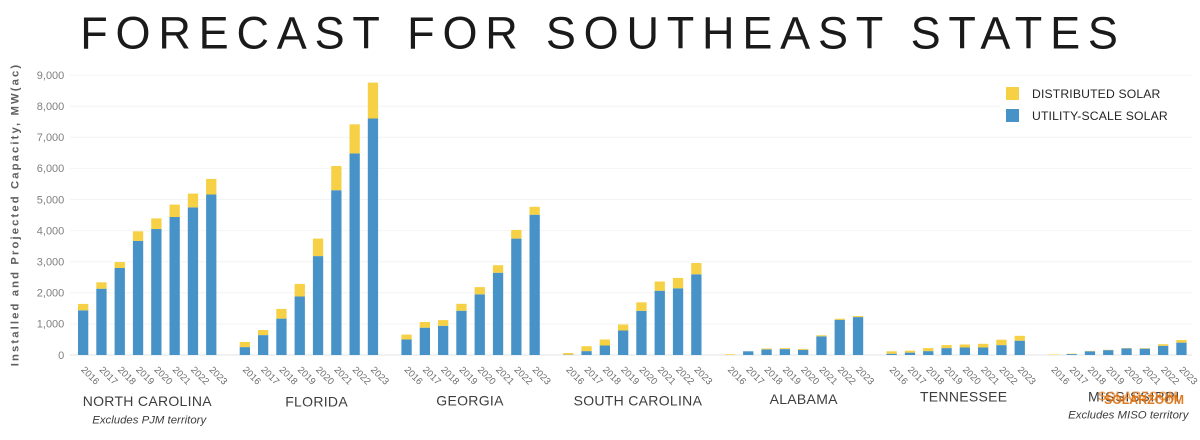 The width and height of the screenshot is (1200, 440). Describe the element at coordinates (638, 401) in the screenshot. I see `svg-text: SOUTH CAROLINA` at that location.